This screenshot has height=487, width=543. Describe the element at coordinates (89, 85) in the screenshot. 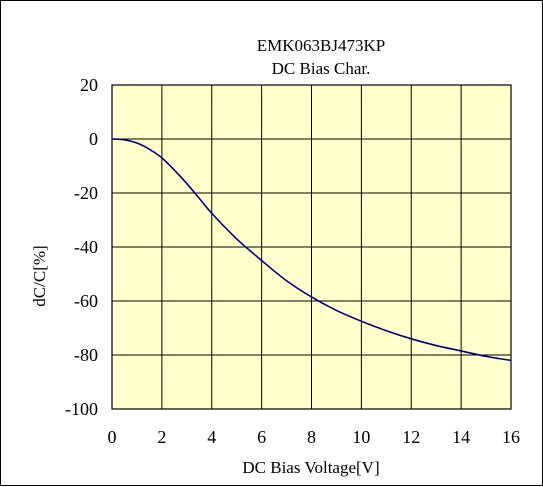

I see `y-tick-label: 20` at that location.